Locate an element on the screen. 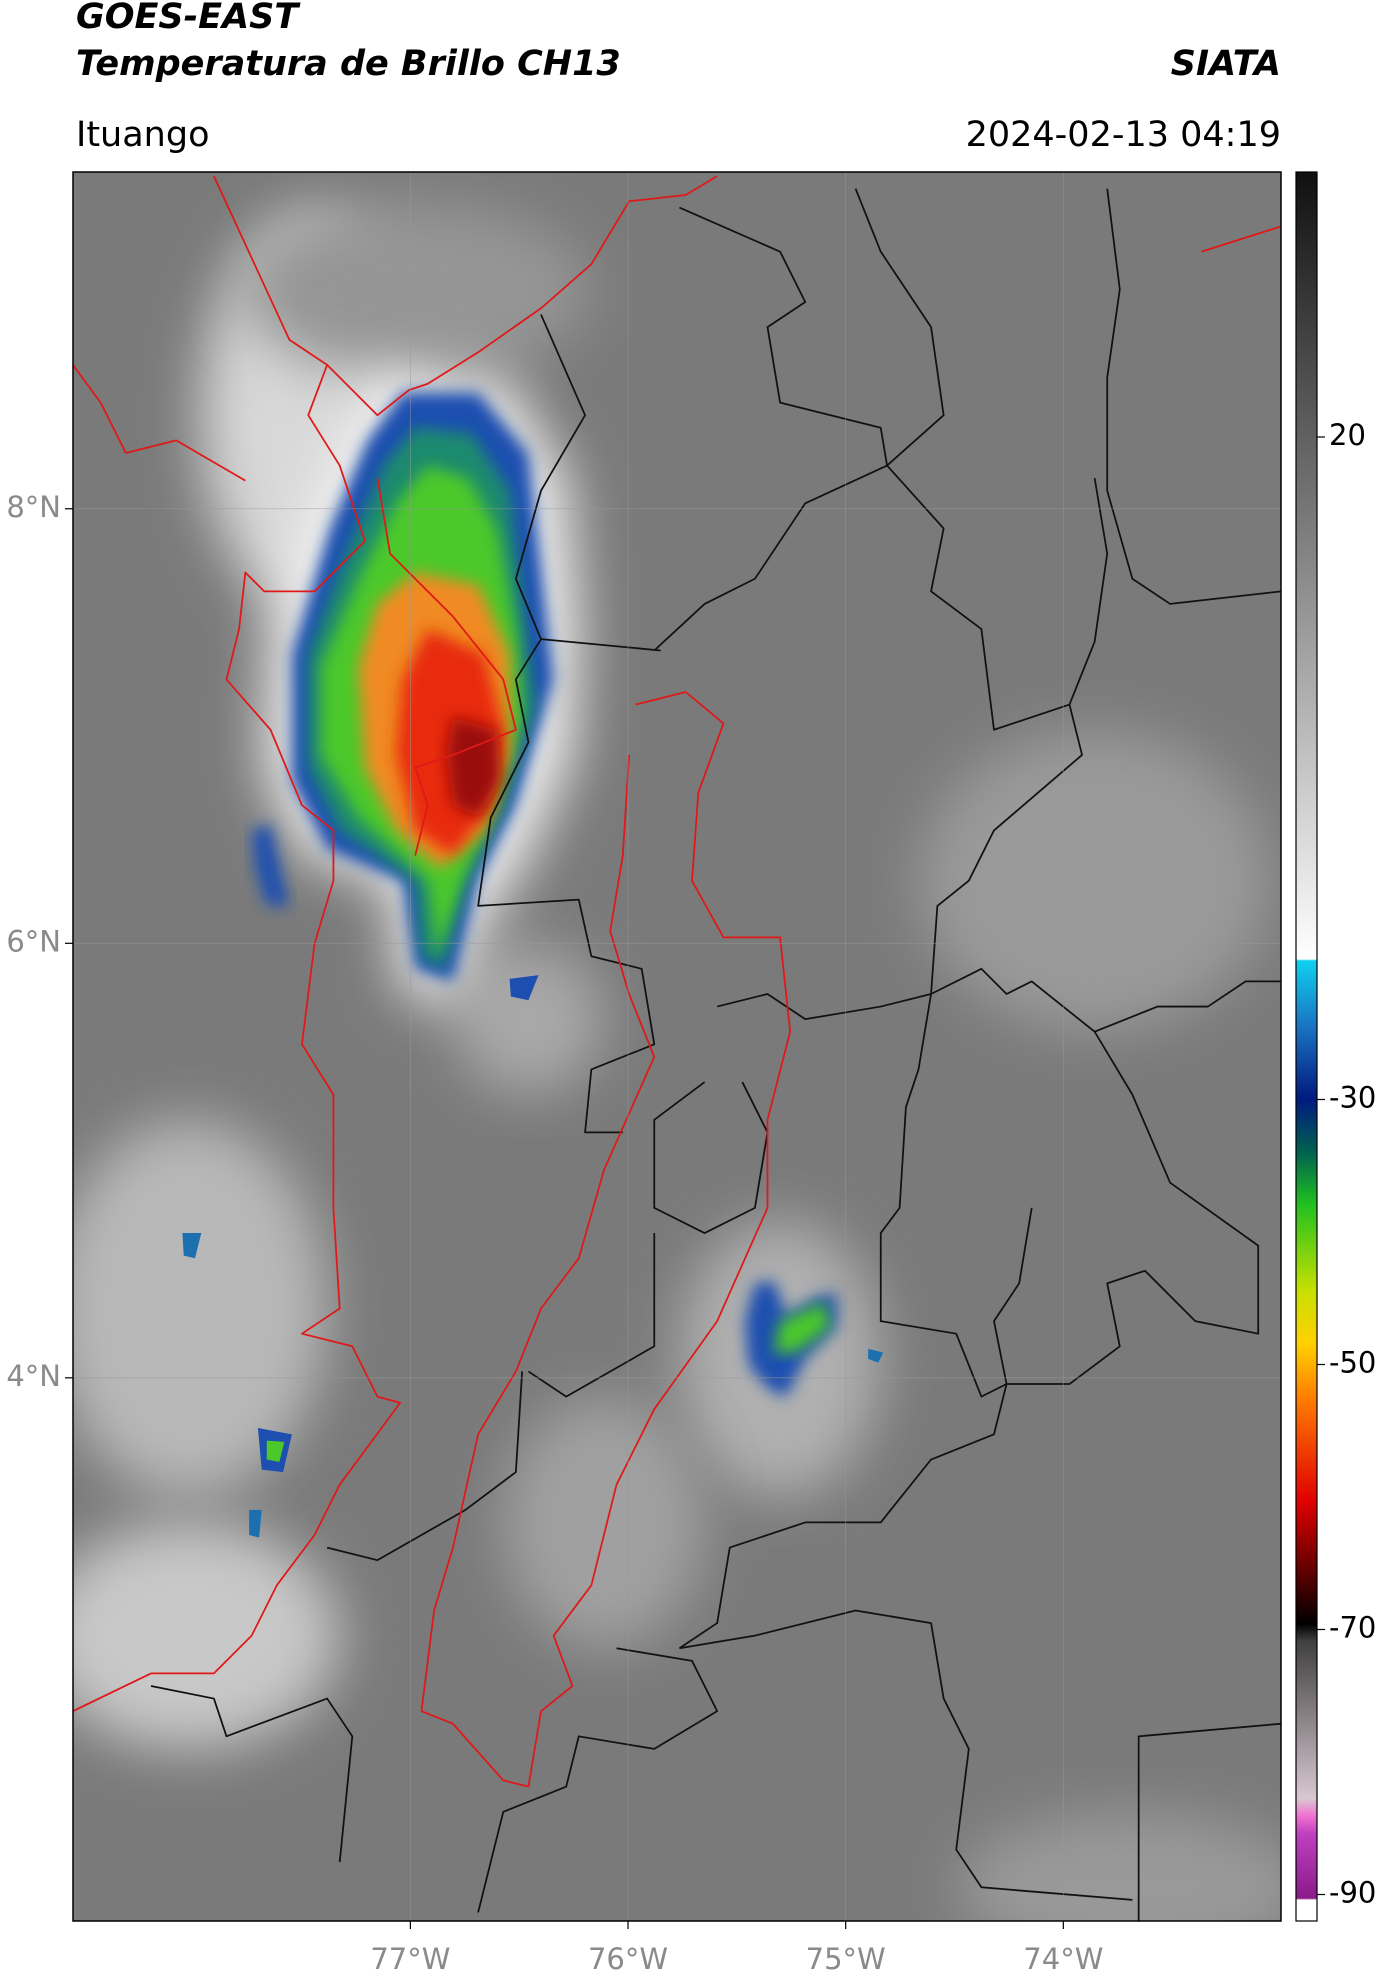 This screenshot has height=1985, width=1384. y-tick-label: 8°N is located at coordinates (33, 507).